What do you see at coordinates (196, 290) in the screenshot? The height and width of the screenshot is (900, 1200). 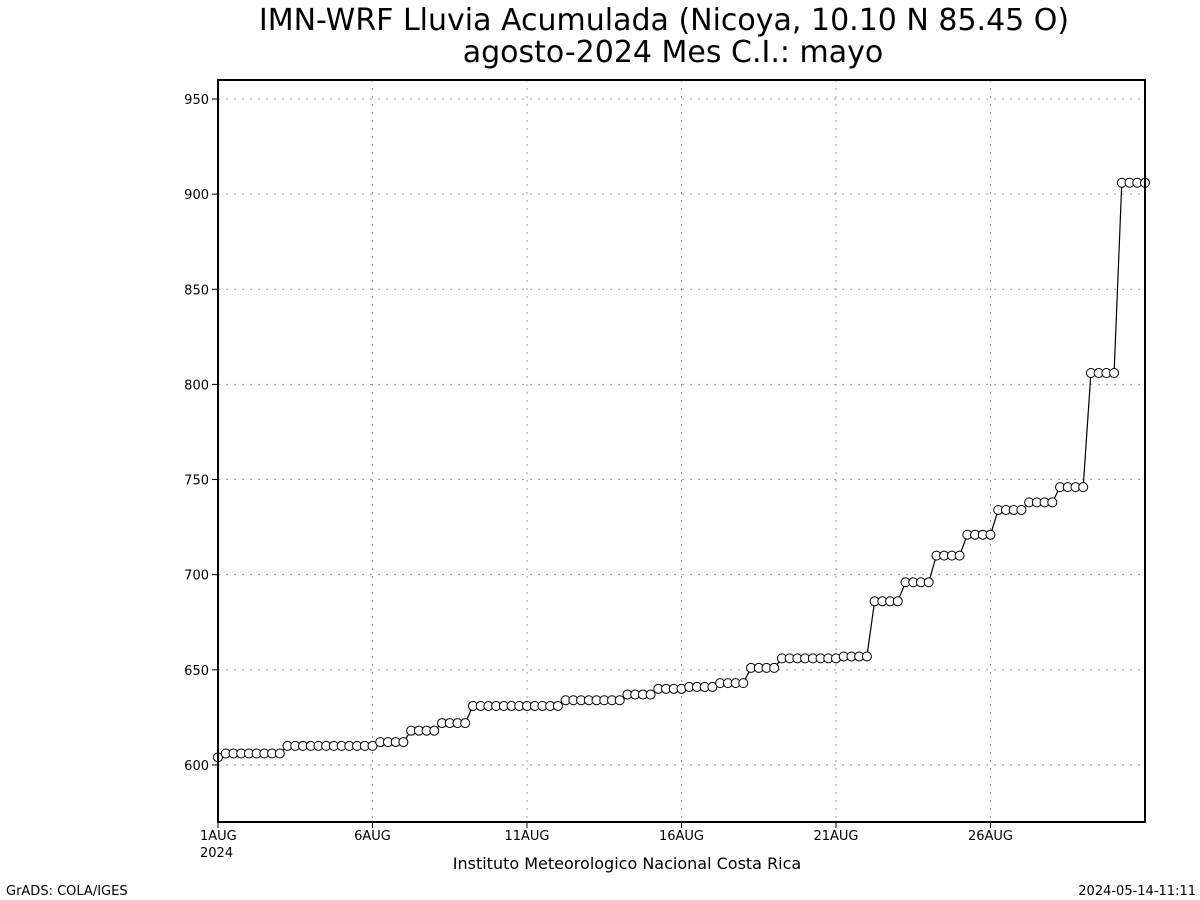 I see `y-tick-label: 850` at bounding box center [196, 290].